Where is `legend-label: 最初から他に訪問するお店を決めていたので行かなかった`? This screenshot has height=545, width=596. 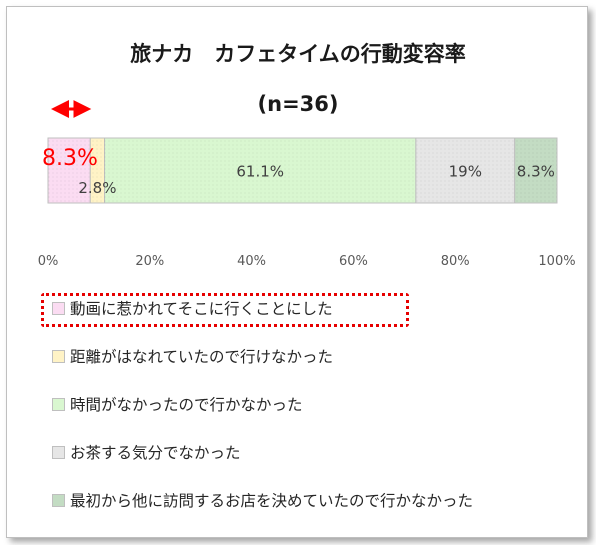 legend-label: 最初から他に訪問するお店を決めていたので行かなかった is located at coordinates (272, 501).